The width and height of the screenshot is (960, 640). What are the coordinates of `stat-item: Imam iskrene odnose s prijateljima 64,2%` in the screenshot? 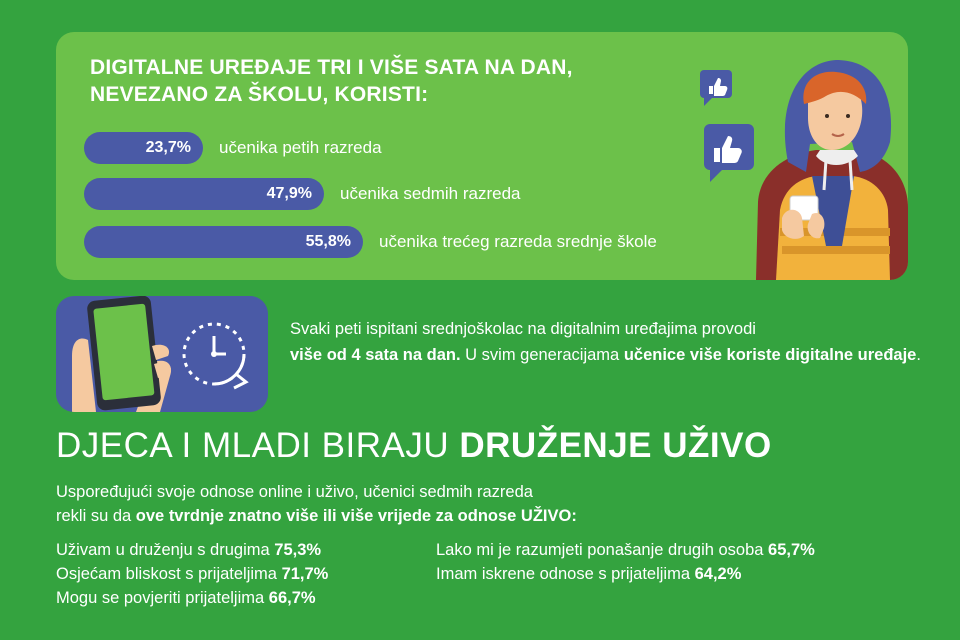 It's located at (625, 574).